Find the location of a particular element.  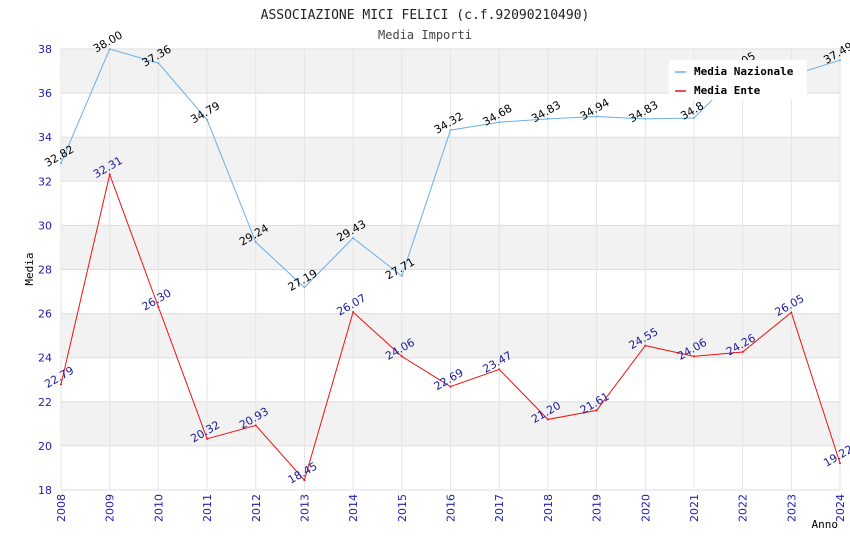

data-point-0-2012 is located at coordinates (255, 242).